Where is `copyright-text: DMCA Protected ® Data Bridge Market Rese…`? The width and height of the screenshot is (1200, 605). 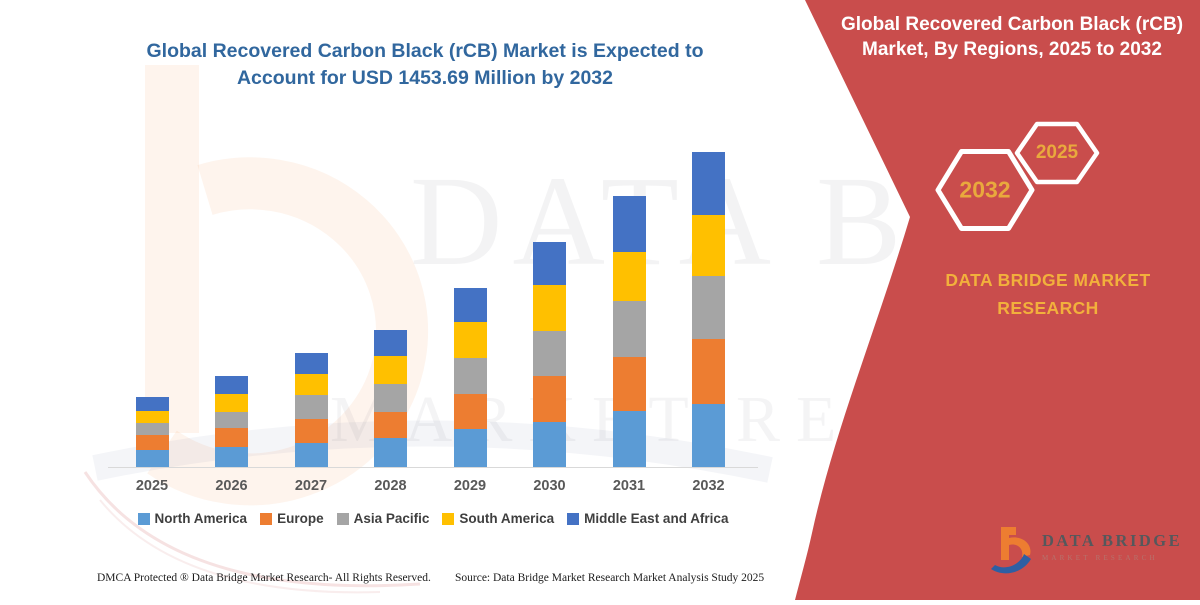 copyright-text: DMCA Protected ® Data Bridge Market Rese… is located at coordinates (264, 578).